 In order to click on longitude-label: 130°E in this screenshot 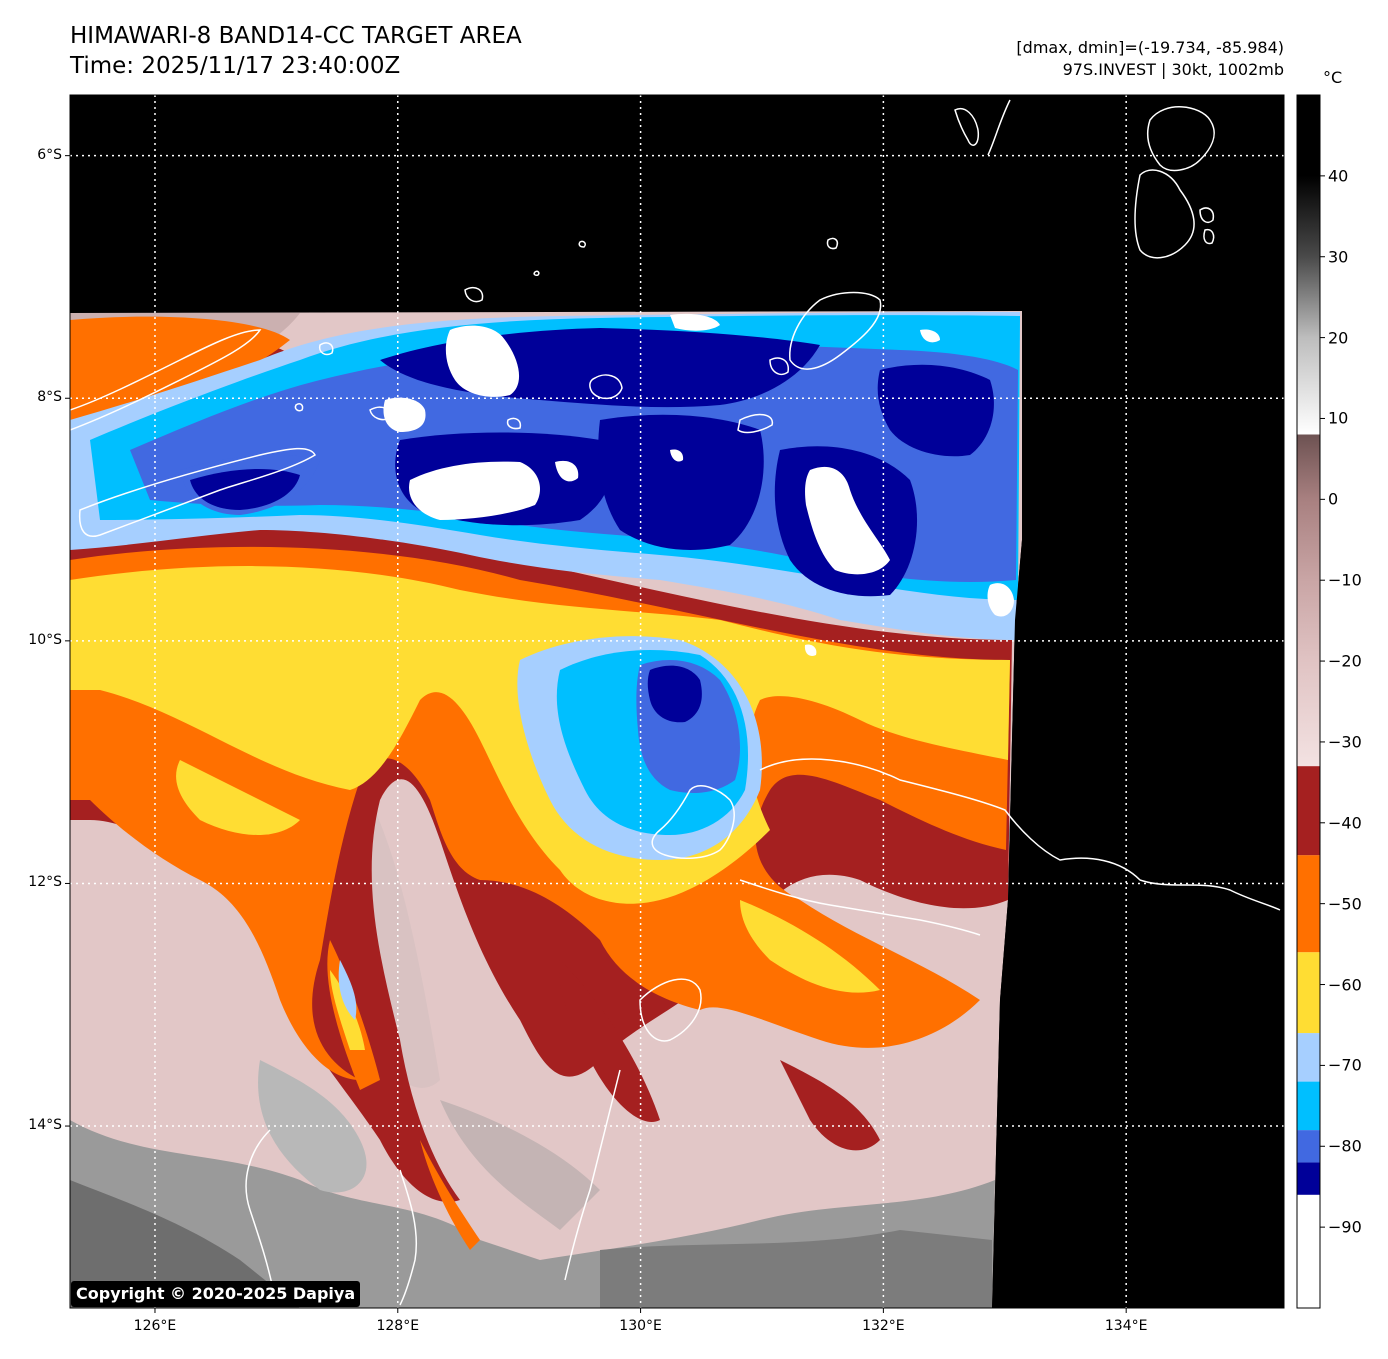, I will do `click(640, 1326)`.